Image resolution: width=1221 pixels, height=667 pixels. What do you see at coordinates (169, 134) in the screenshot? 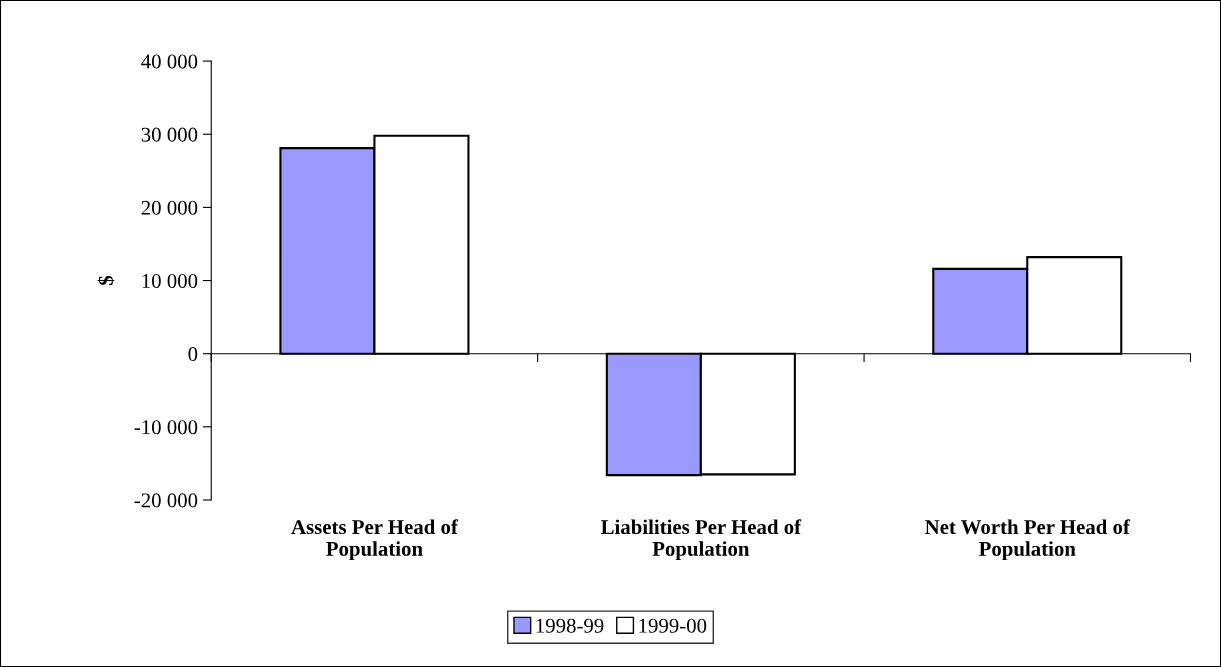
I see `y-tick-label: 30 000` at bounding box center [169, 134].